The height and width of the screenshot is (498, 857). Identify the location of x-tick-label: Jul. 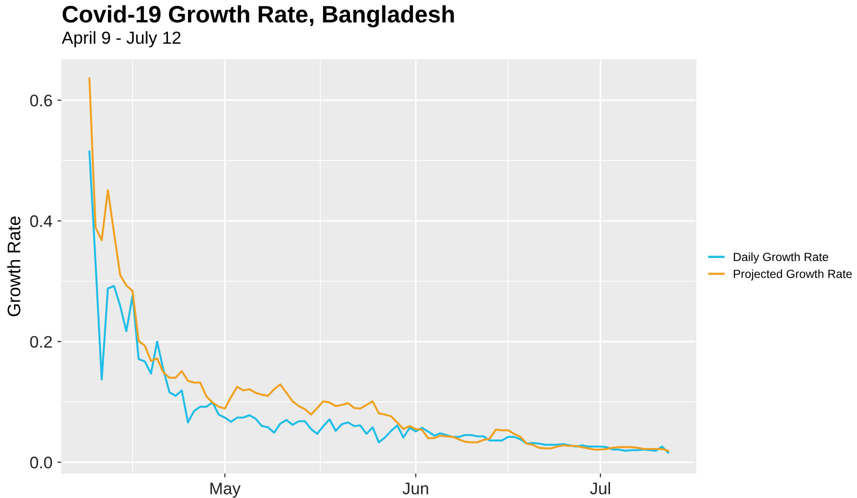
(600, 488).